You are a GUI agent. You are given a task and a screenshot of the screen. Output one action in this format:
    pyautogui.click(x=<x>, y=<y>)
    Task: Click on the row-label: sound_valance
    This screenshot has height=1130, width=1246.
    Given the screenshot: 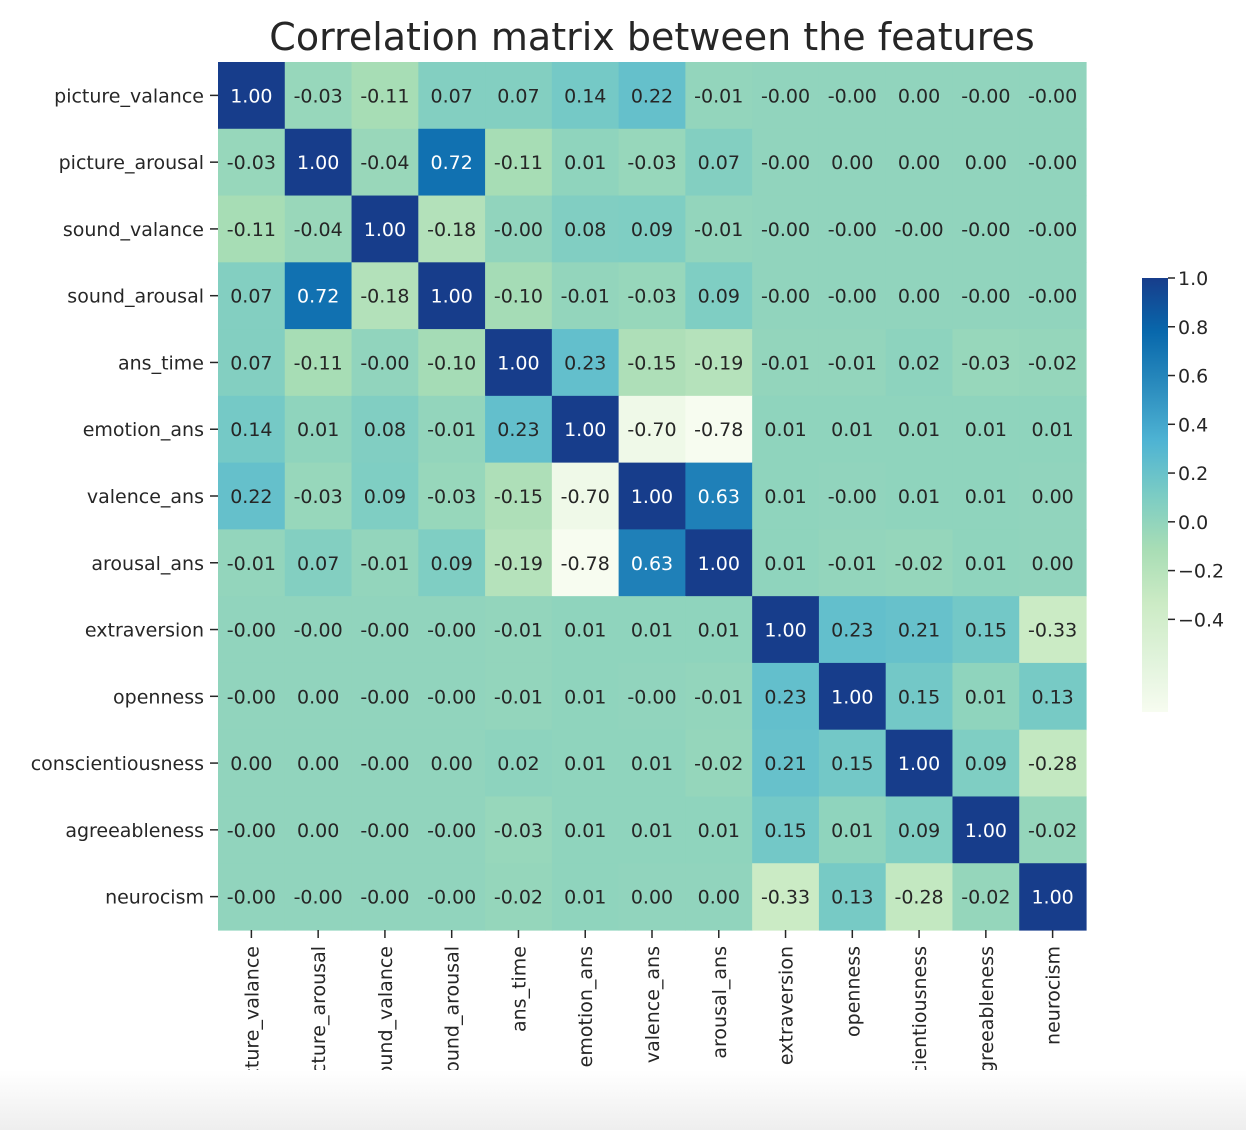 What is the action you would take?
    pyautogui.click(x=133, y=230)
    